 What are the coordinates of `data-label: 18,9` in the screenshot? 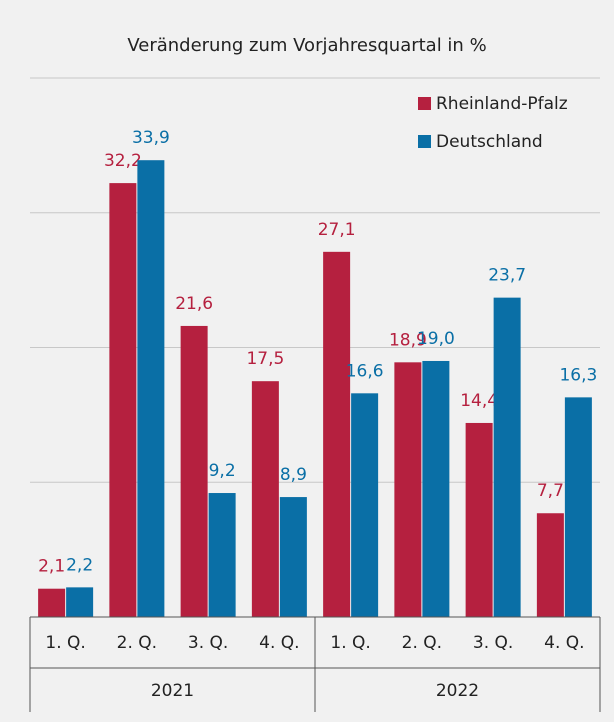 It's located at (408, 340).